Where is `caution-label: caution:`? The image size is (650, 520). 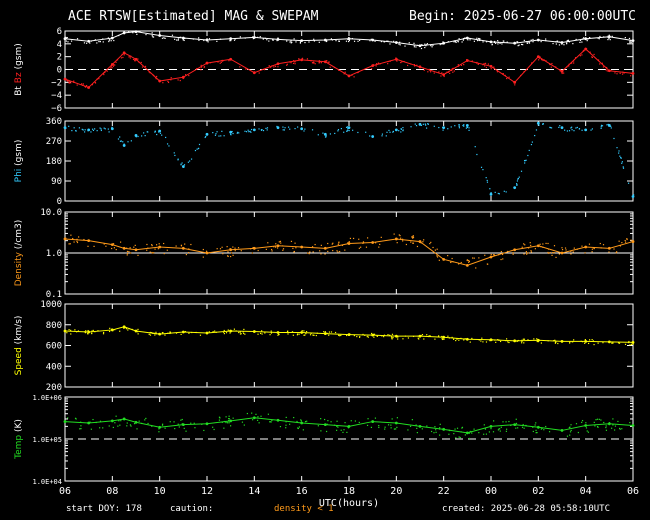
caution-label: caution: is located at coordinates (192, 509).